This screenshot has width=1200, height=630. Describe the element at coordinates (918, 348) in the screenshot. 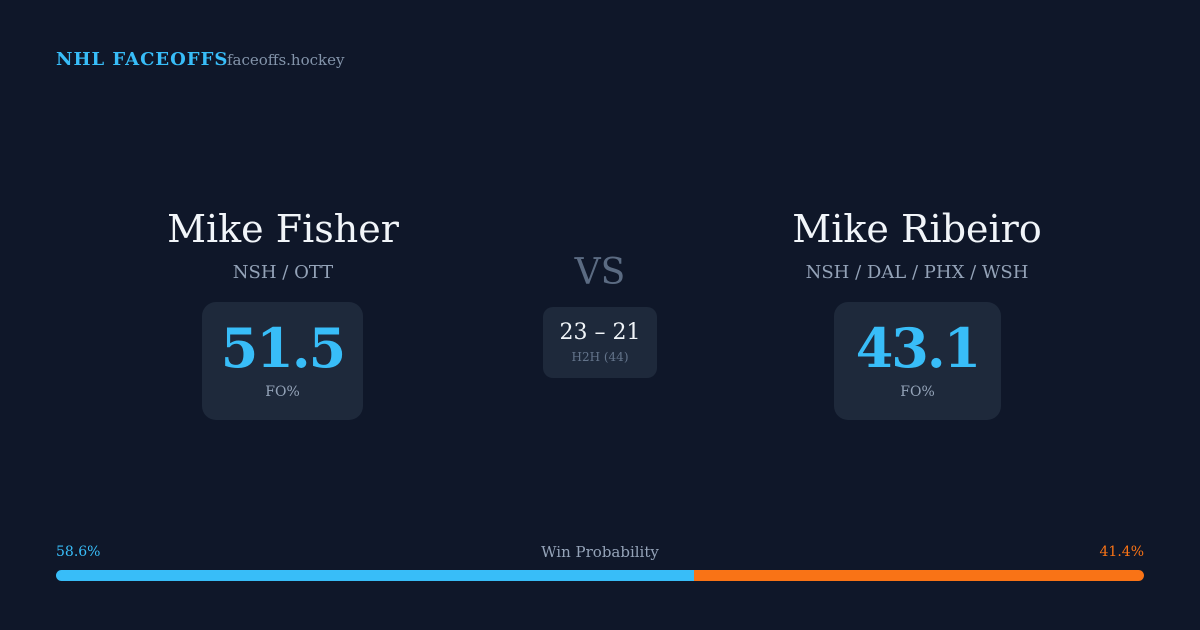

I see `fo-pct: 43.1` at that location.